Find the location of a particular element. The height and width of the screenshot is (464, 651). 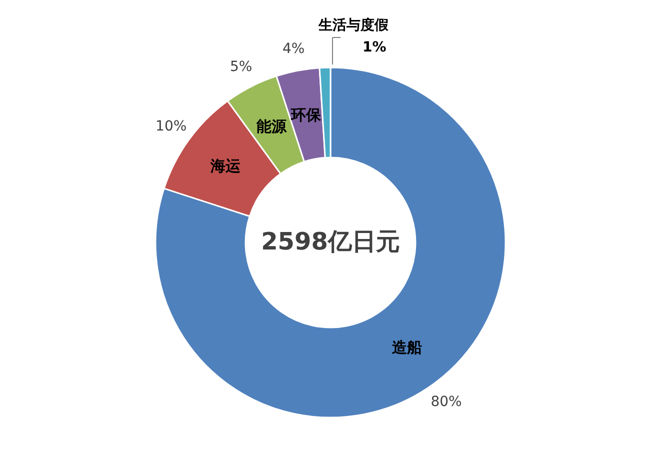

data-label: 1% is located at coordinates (374, 48).